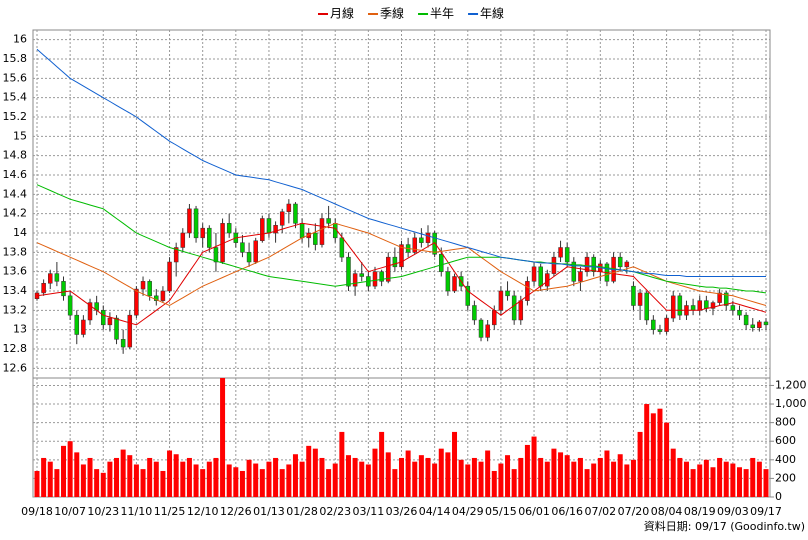  I want to click on x-tick-label: 07/20, so click(634, 511).